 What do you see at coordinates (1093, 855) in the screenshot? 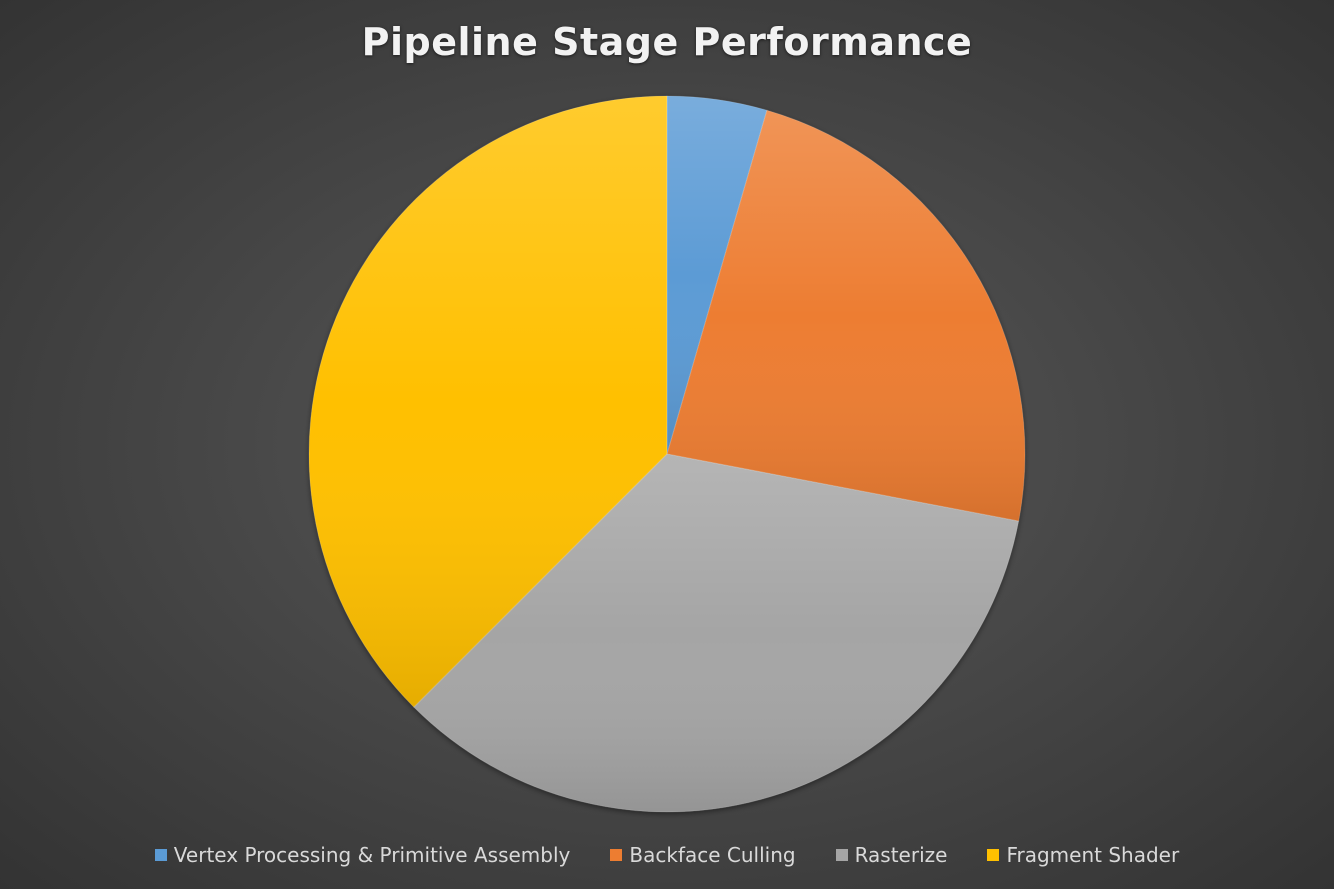
I see `legend-label: Fragment Shader` at bounding box center [1093, 855].